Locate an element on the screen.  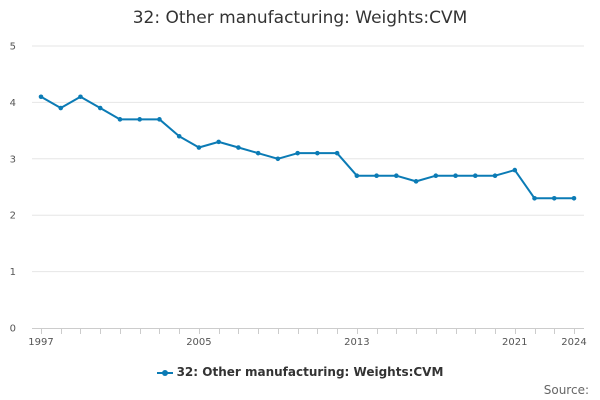
legend-label: 32: Other manufacturing: Weights:CVM is located at coordinates (310, 372).